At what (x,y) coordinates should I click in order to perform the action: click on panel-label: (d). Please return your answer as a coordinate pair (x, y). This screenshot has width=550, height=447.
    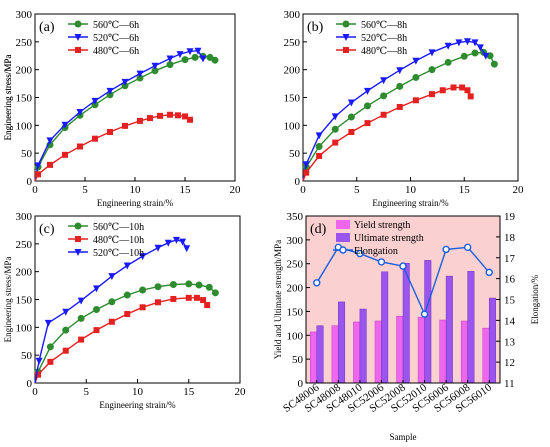
    Looking at the image, I should click on (318, 229).